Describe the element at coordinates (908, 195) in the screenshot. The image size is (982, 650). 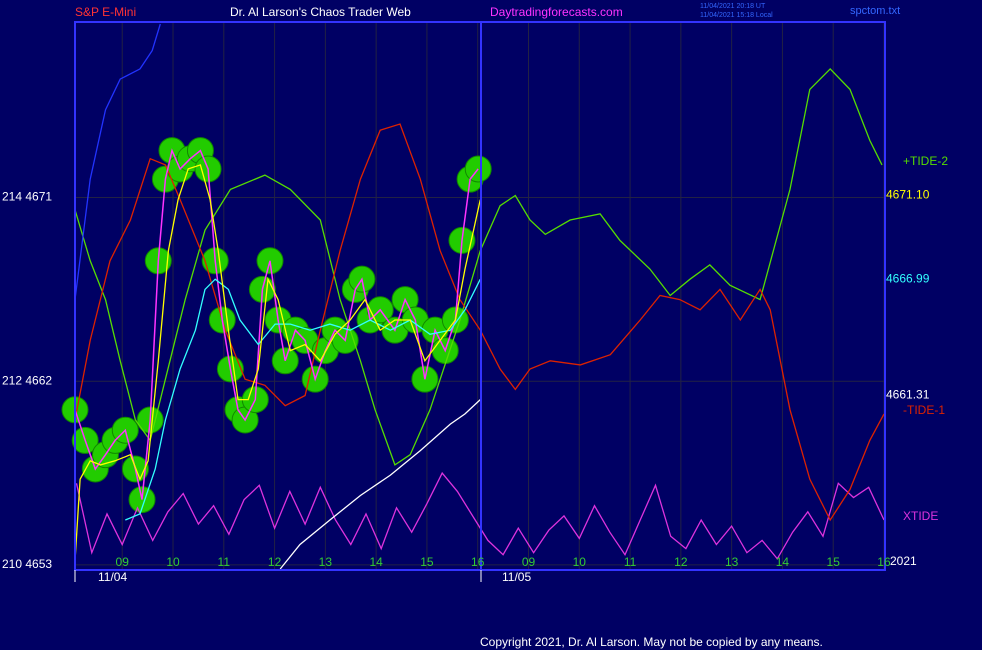
I see `end-value-label: 4671.10` at that location.